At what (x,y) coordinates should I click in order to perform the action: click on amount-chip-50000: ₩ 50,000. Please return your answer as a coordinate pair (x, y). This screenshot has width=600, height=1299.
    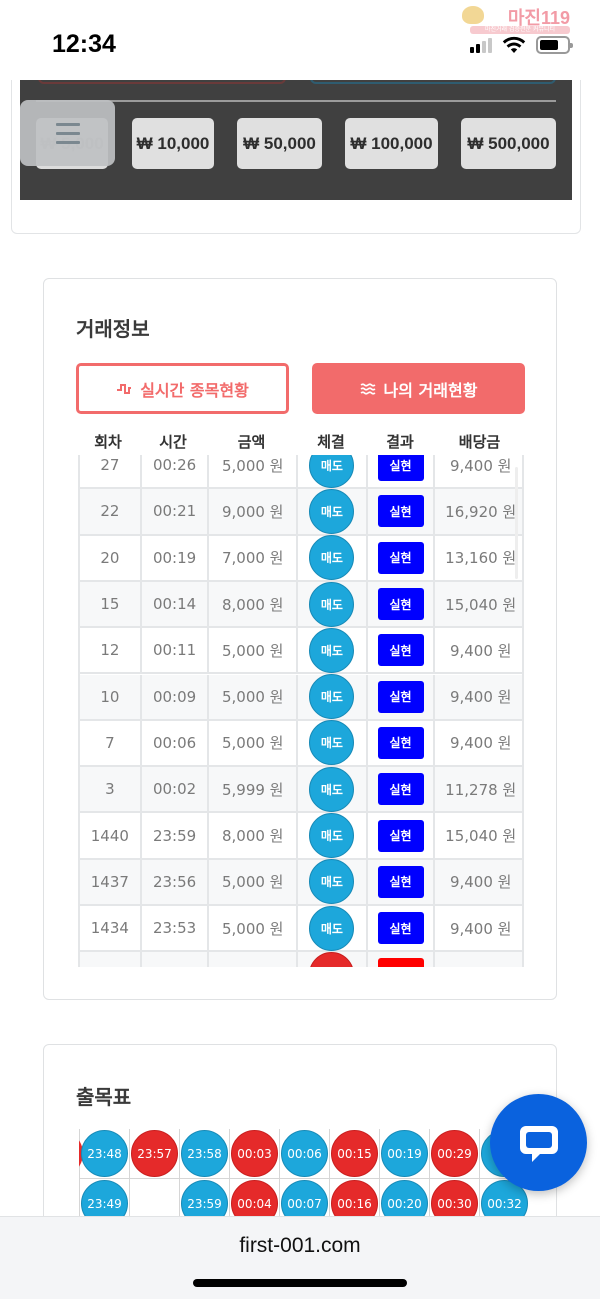
    Looking at the image, I should click on (279, 143).